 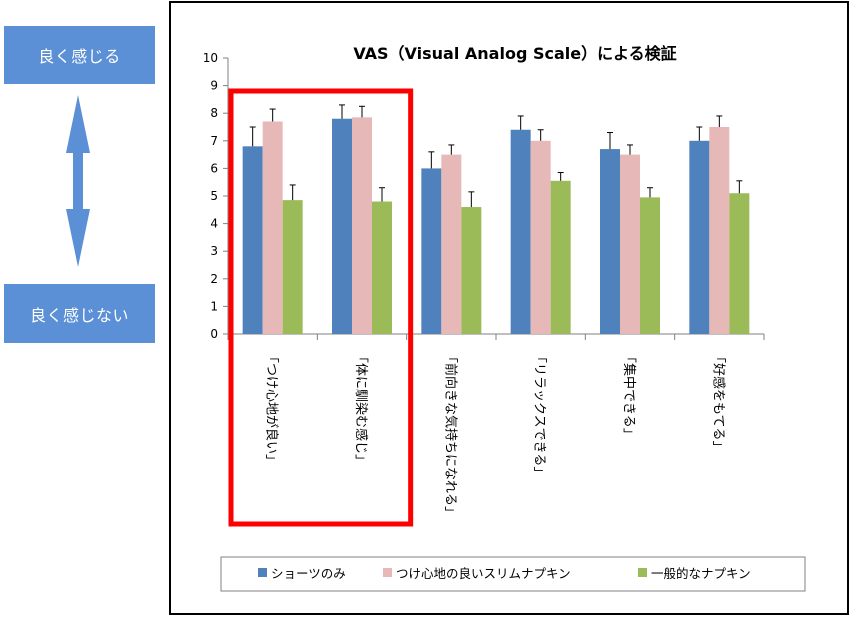 I want to click on y-tick-label: 7, so click(x=214, y=141).